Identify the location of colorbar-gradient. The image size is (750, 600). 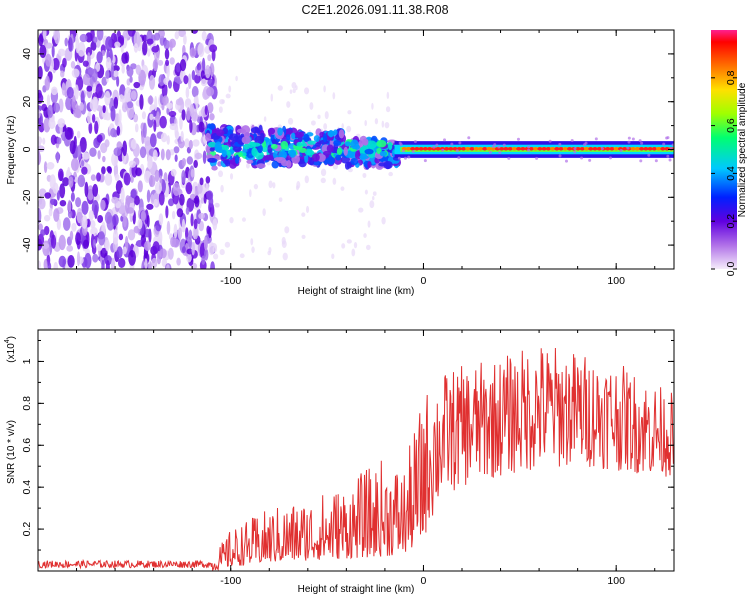
(724, 149).